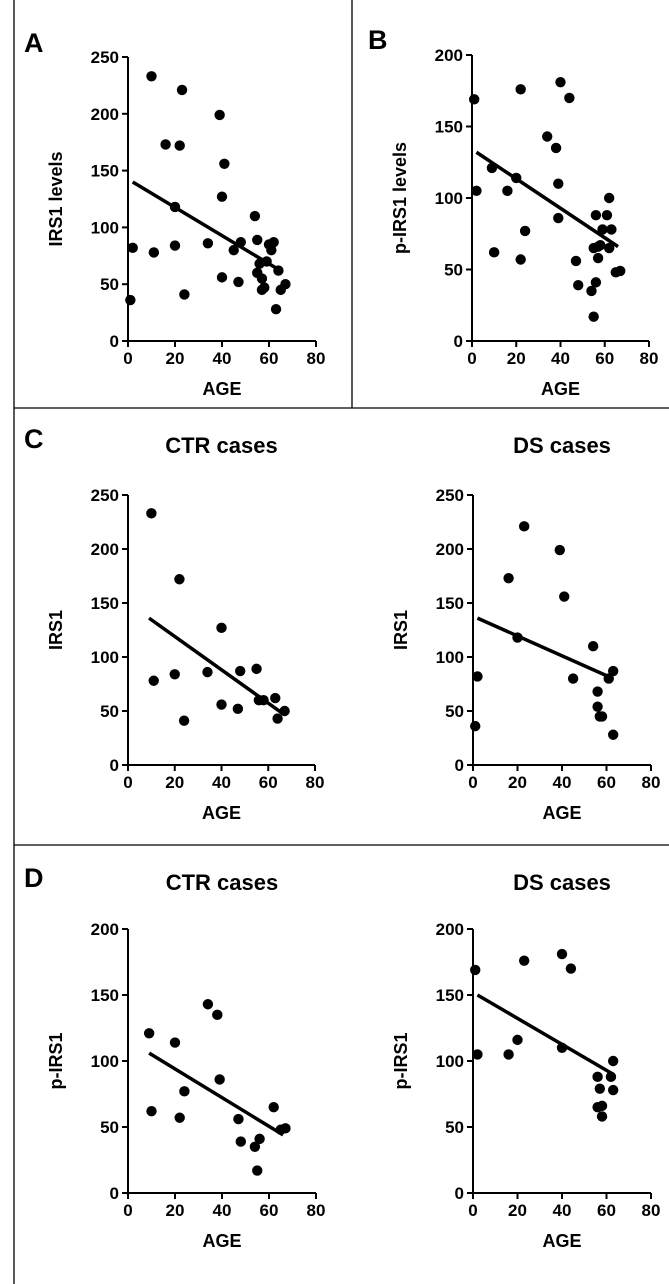  What do you see at coordinates (221, 813) in the screenshot?
I see `chart-c-ctr-xlabel: AGE` at bounding box center [221, 813].